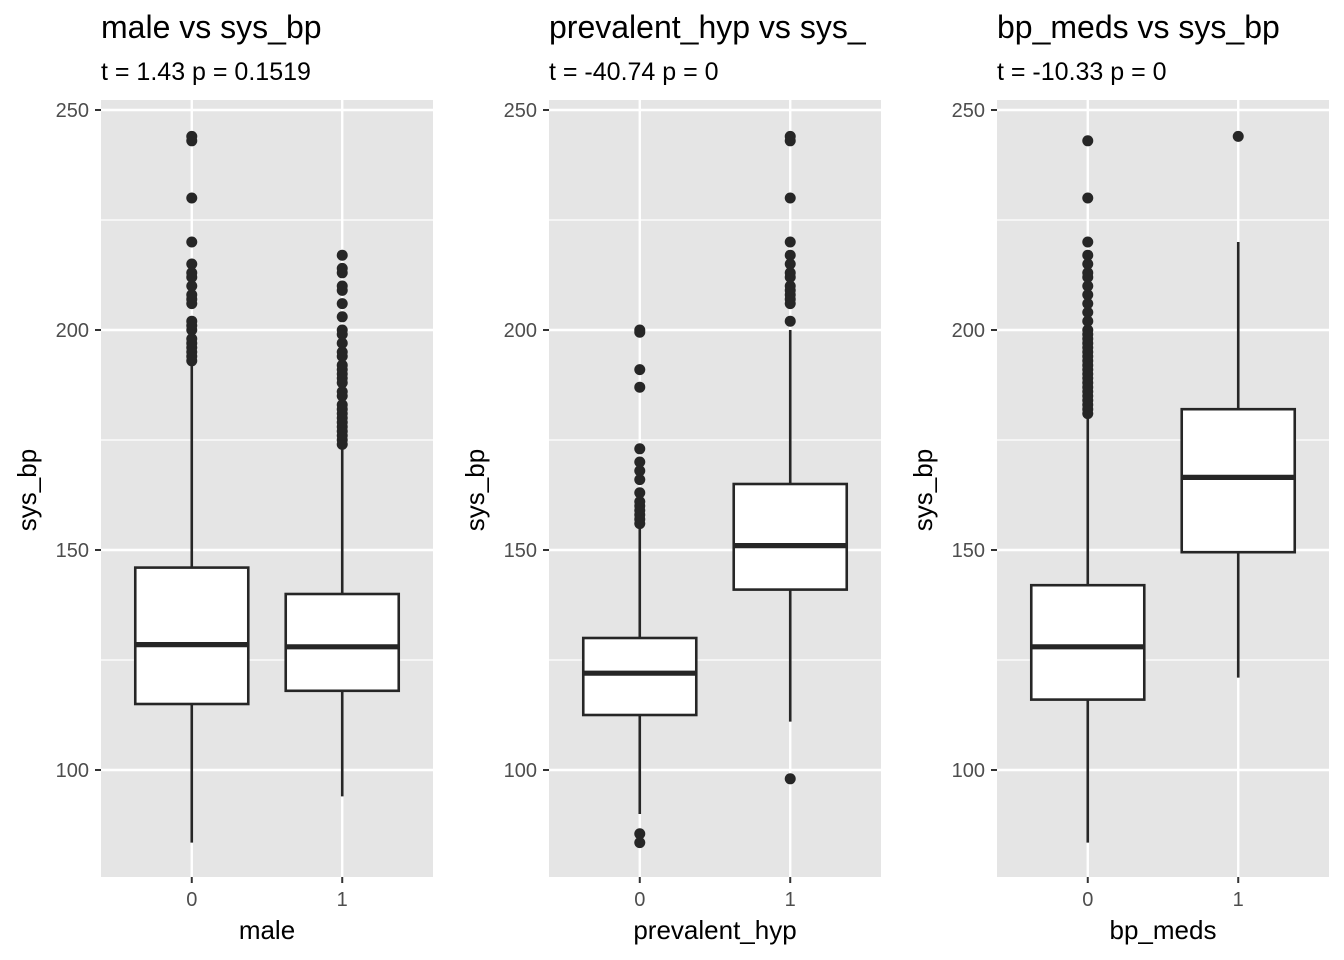  I want to click on chart-subtitle: t = -10.33 p = 0, so click(1082, 72).